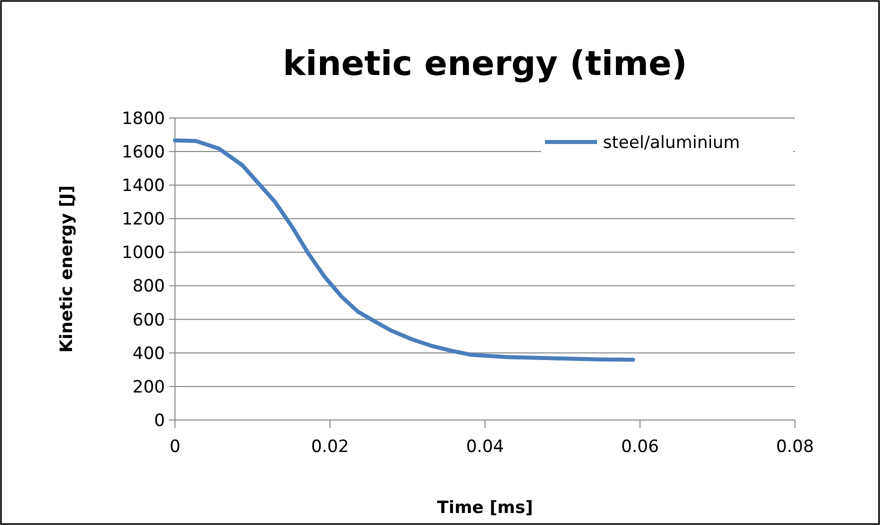  What do you see at coordinates (148, 387) in the screenshot?
I see `y-tick-label: 200` at bounding box center [148, 387].